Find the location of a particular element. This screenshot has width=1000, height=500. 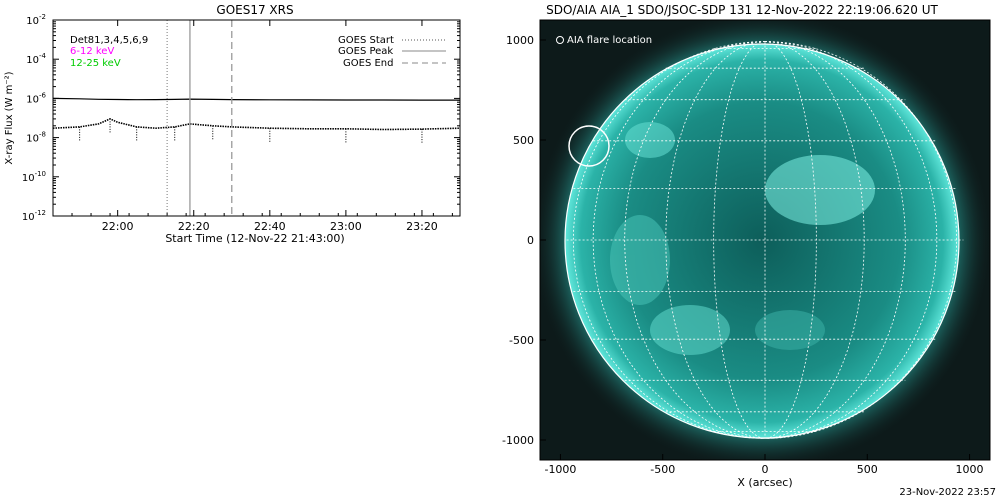

goes-xtick-label: 22:00 is located at coordinates (118, 226).